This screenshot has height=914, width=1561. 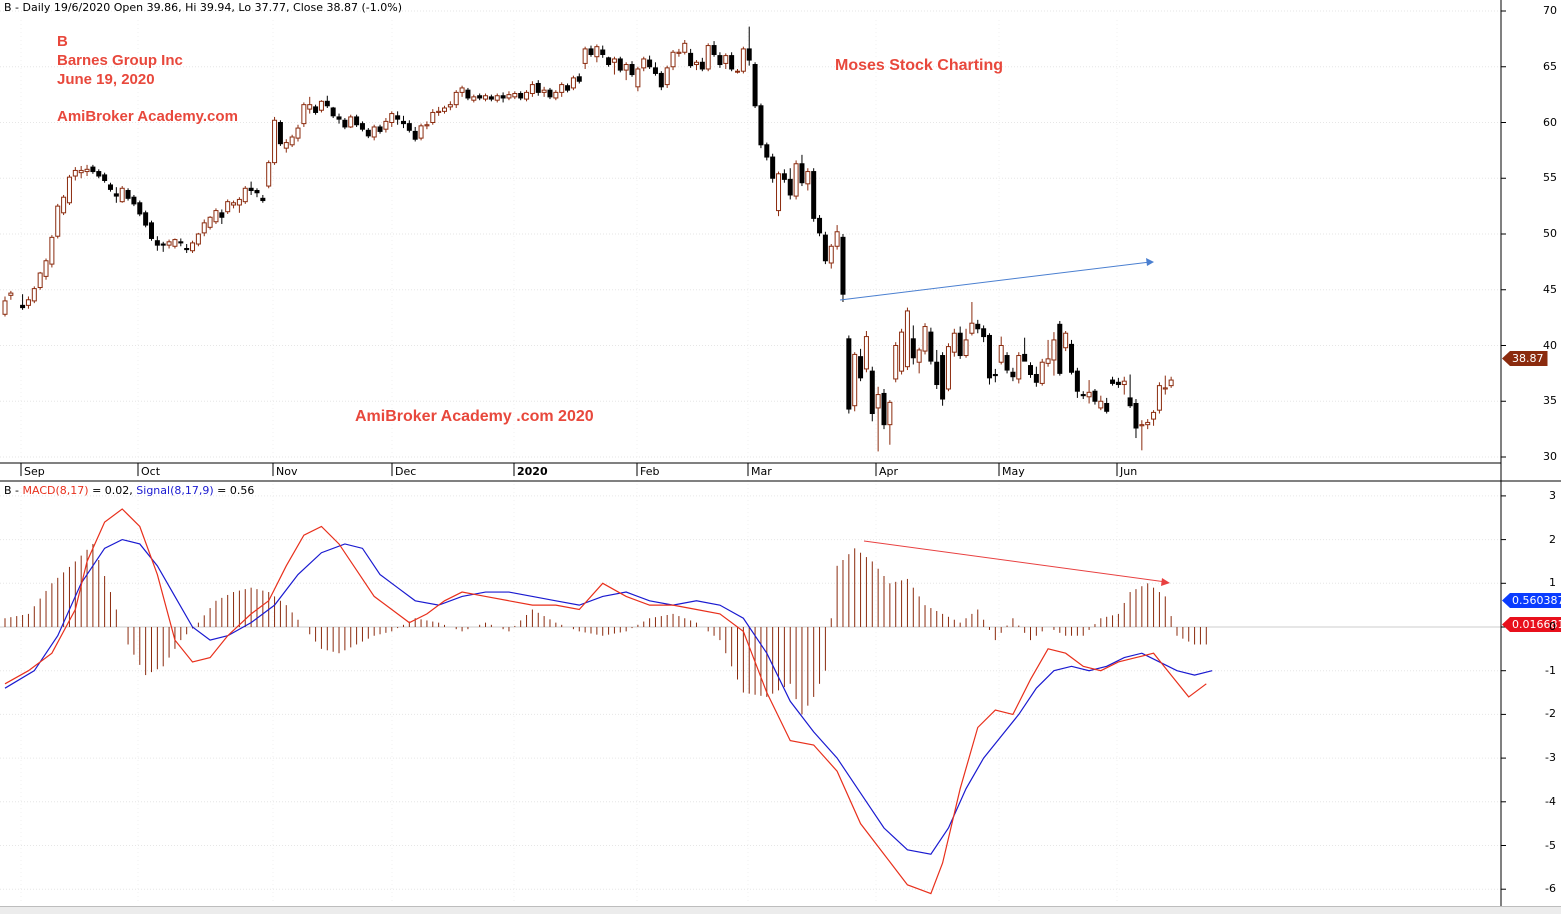 I want to click on sheet-tabs-bar, so click(x=780, y=910).